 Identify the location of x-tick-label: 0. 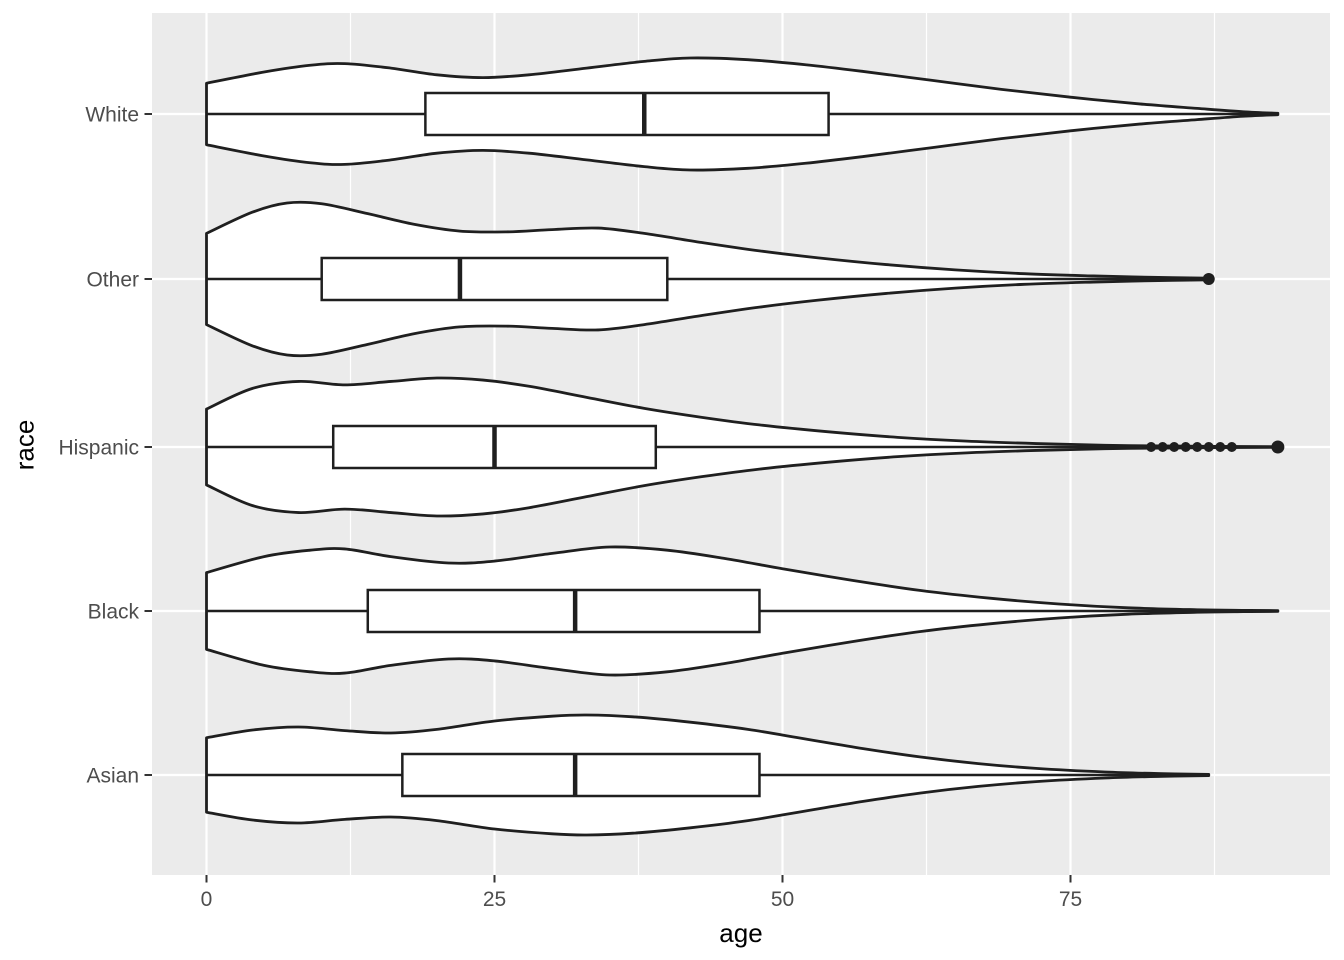
(207, 899).